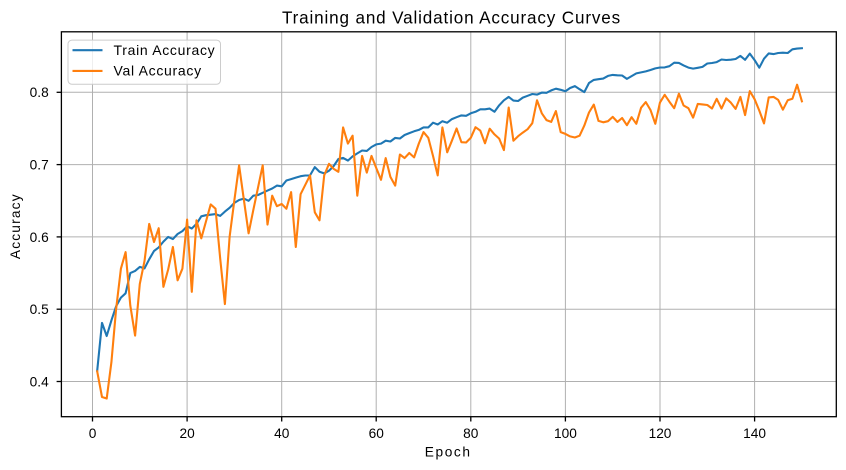 Image resolution: width=846 pixels, height=470 pixels. I want to click on svg-text: 100, so click(565, 433).